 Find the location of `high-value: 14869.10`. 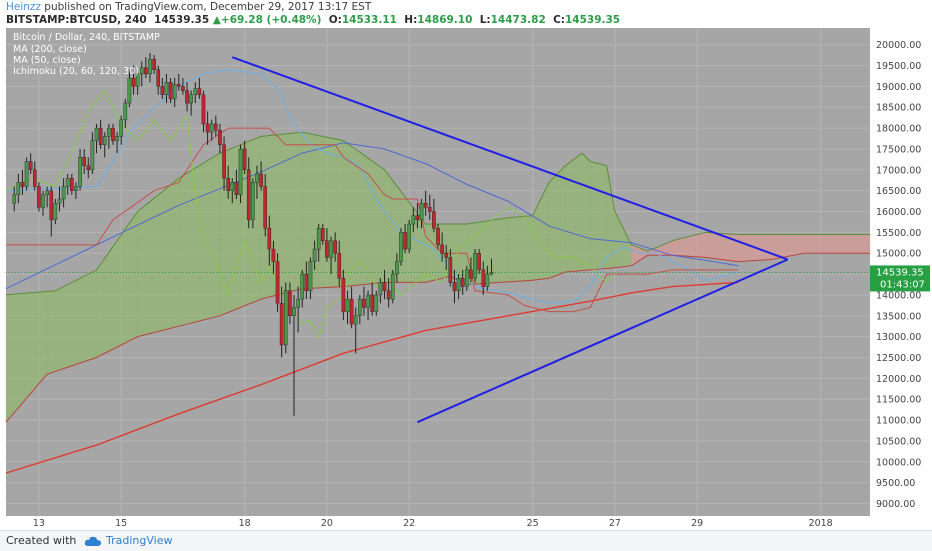

high-value: 14869.10 is located at coordinates (445, 20).